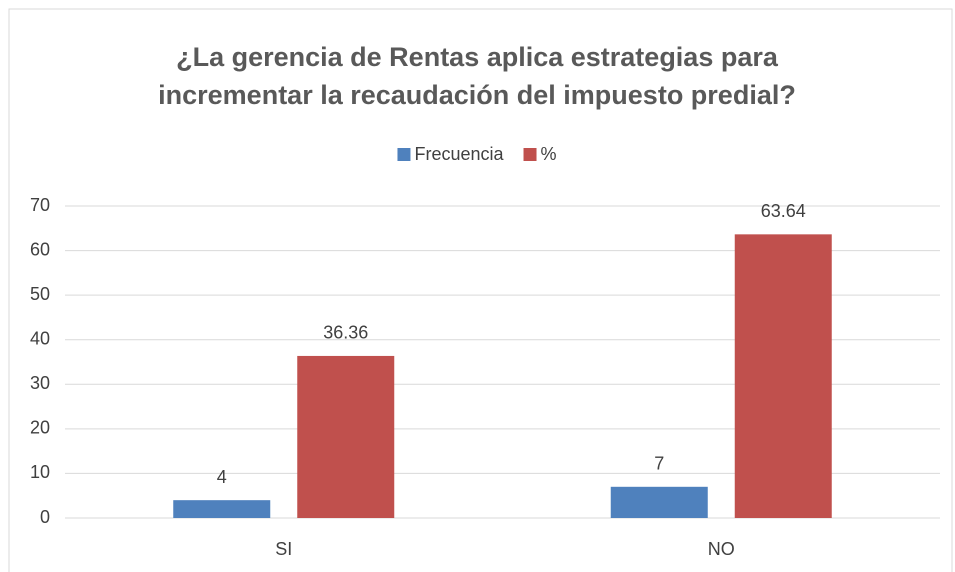  I want to click on legend-label: %, so click(549, 154).